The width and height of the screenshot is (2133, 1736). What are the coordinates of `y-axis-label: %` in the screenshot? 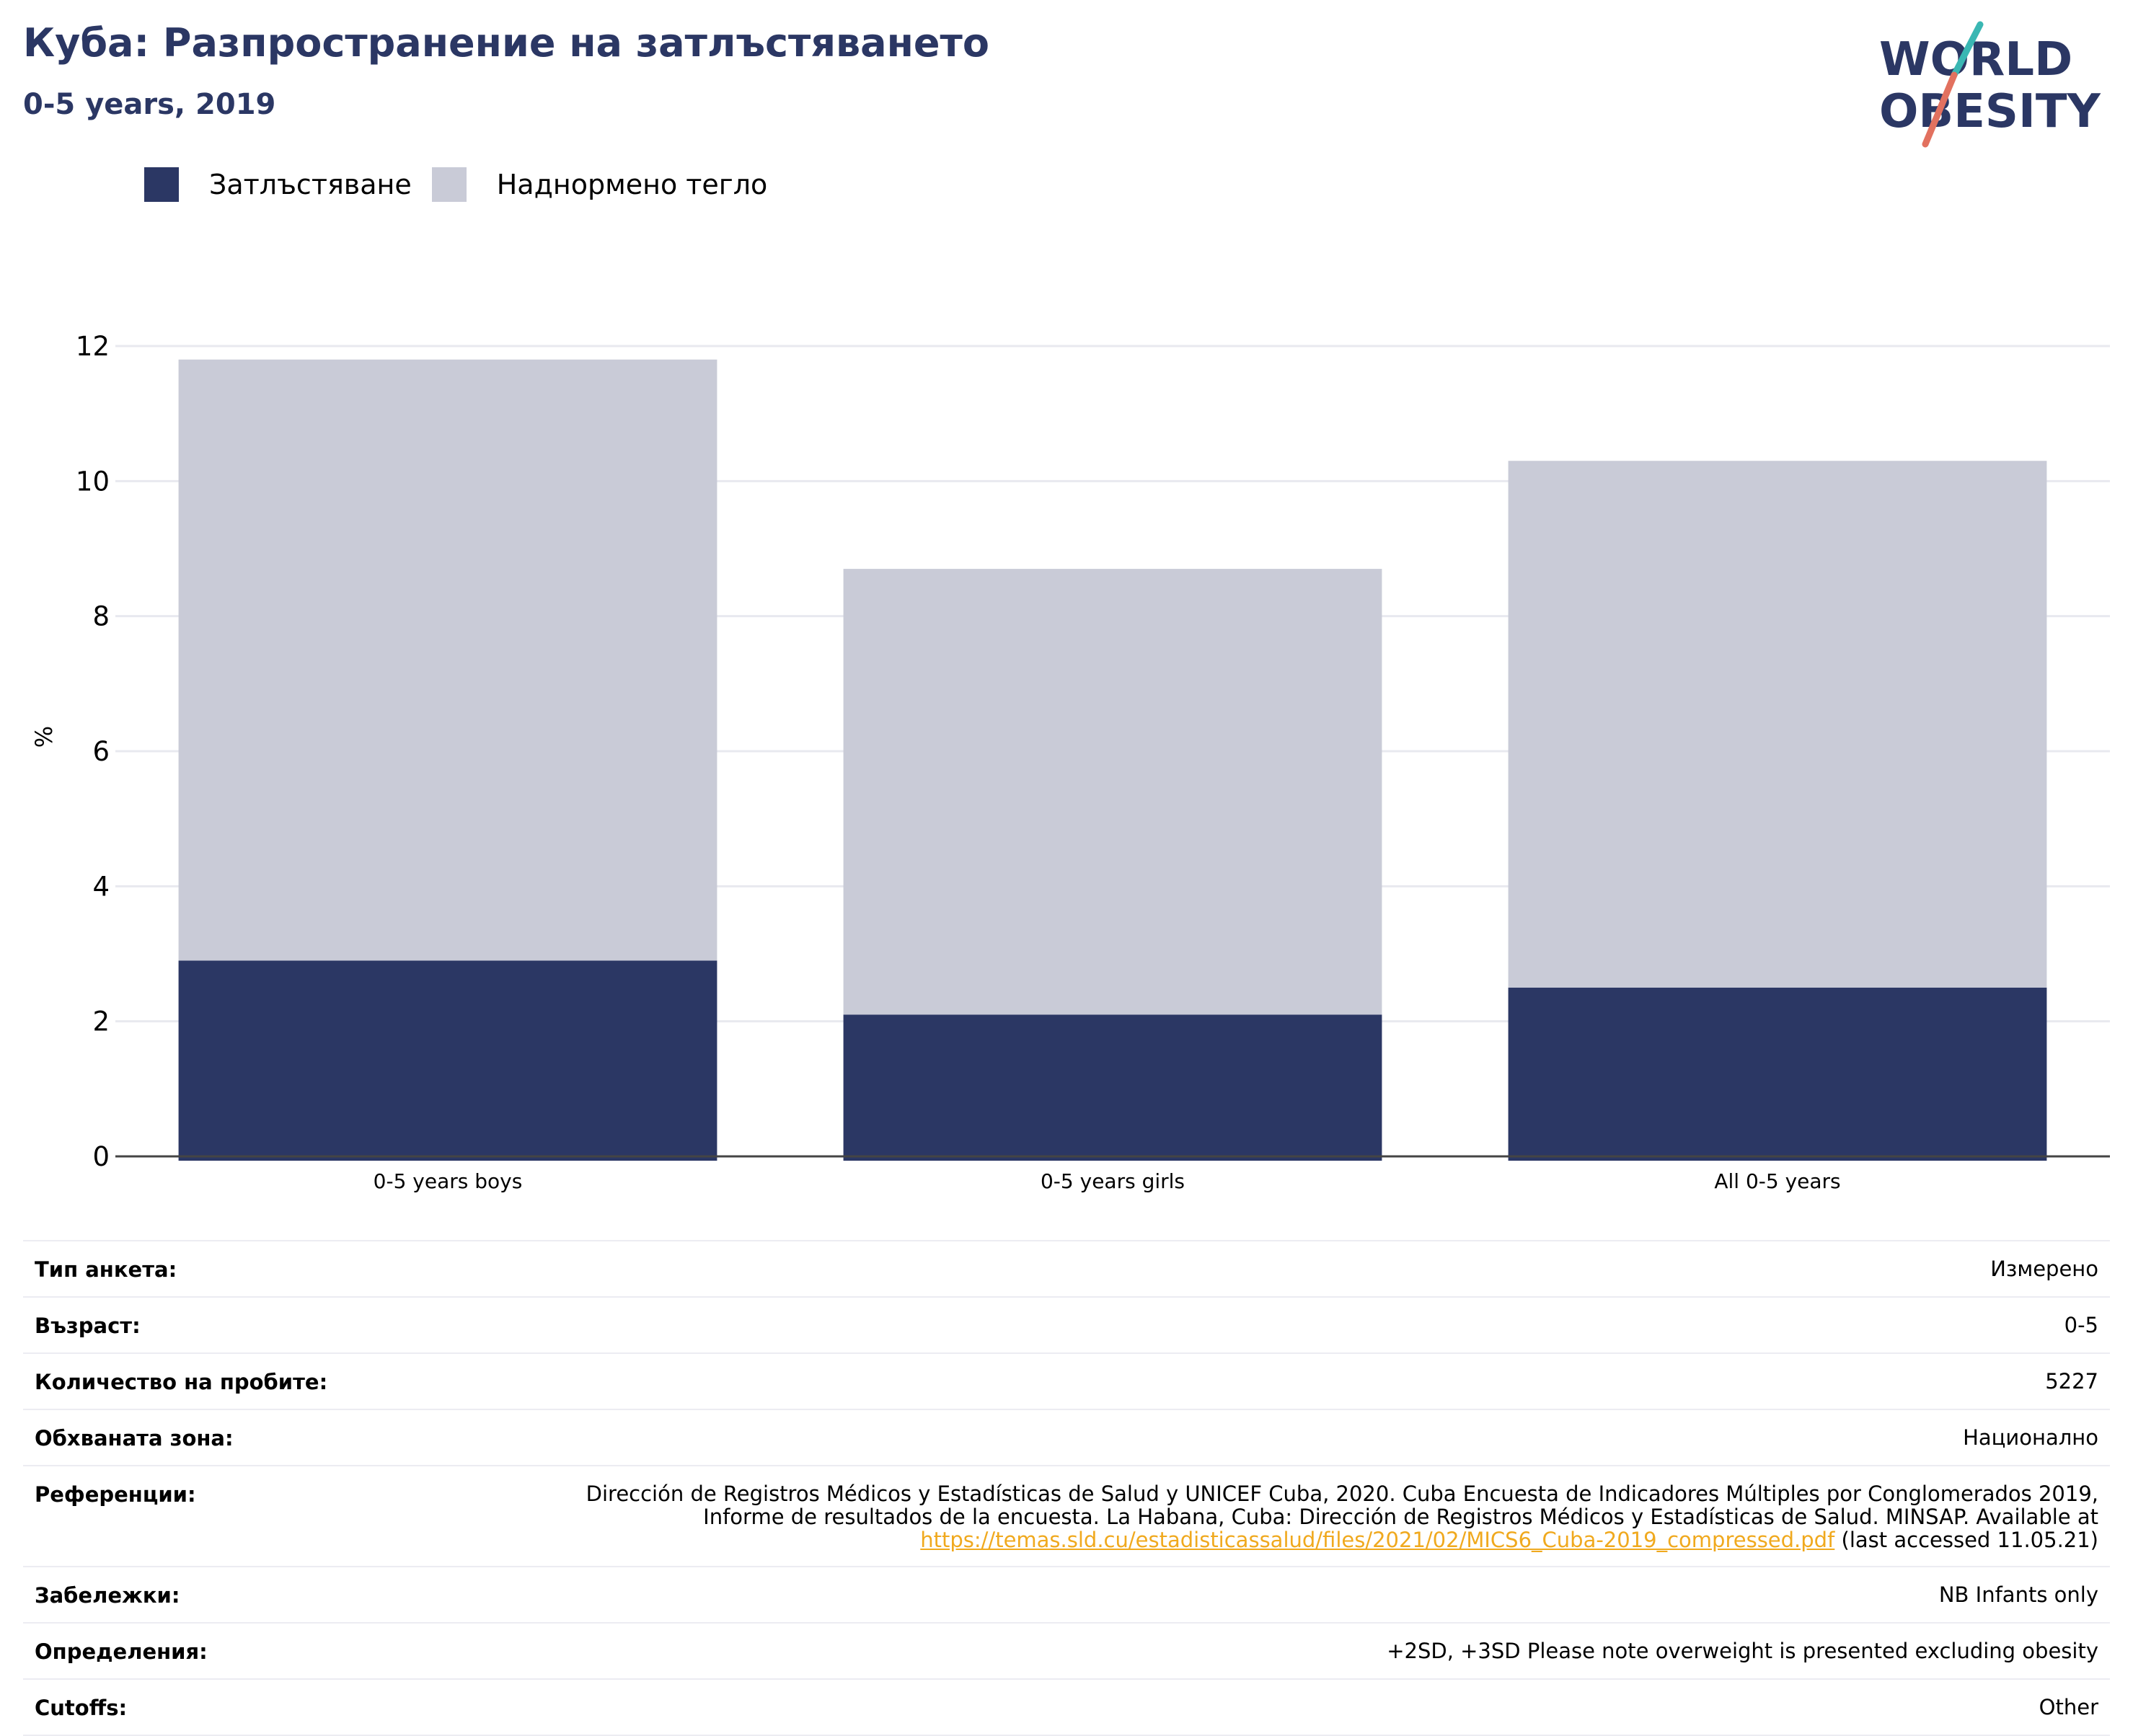 It's located at (44, 737).